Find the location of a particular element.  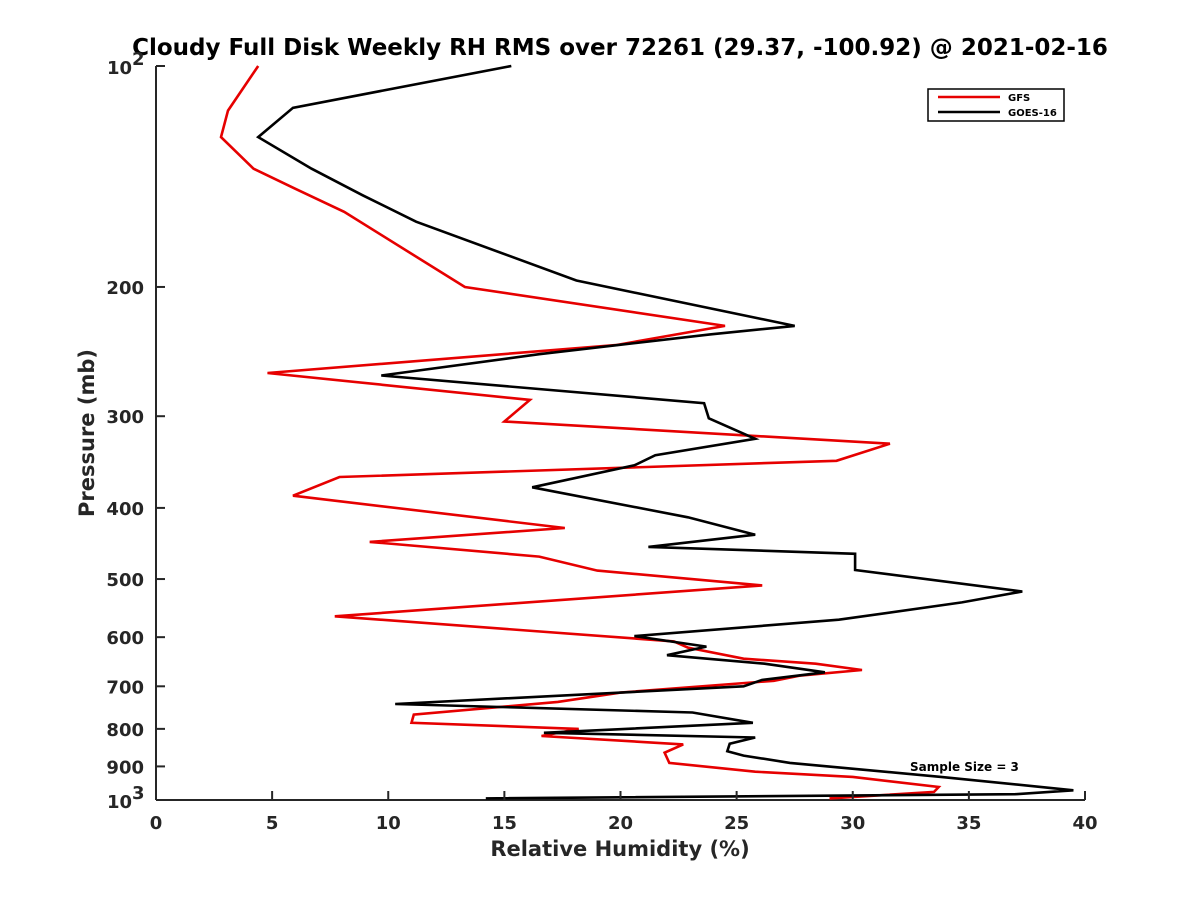

legend-box is located at coordinates (996, 105).